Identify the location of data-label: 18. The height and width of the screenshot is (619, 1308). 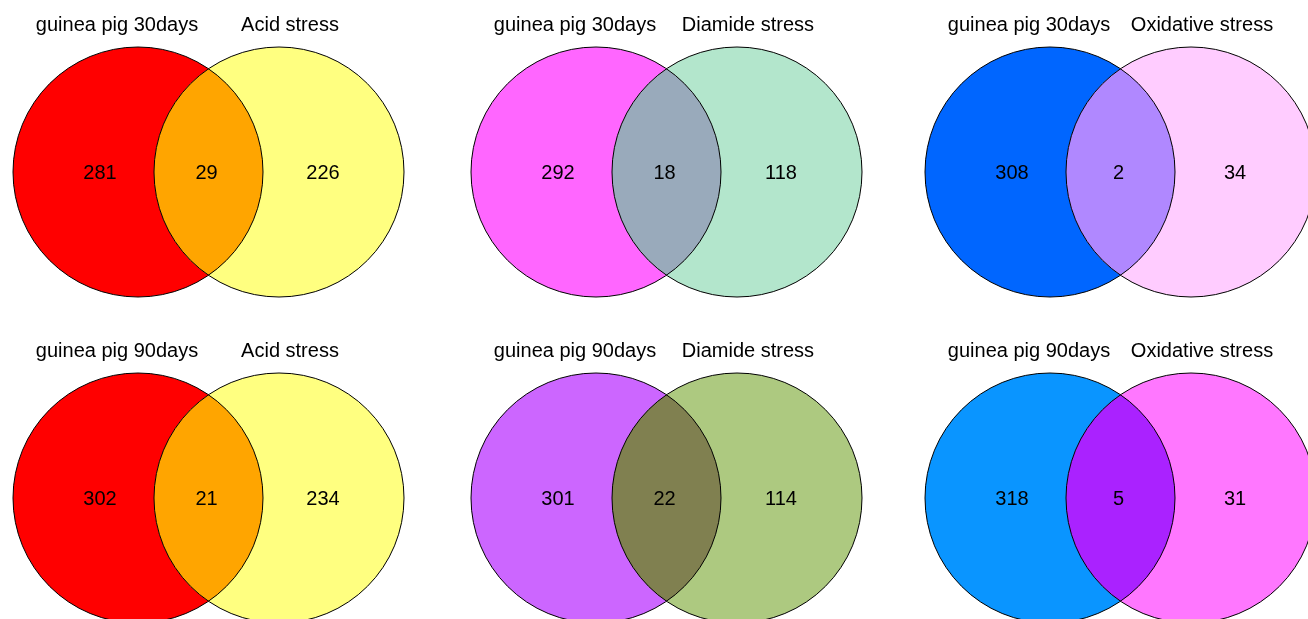
(664, 172).